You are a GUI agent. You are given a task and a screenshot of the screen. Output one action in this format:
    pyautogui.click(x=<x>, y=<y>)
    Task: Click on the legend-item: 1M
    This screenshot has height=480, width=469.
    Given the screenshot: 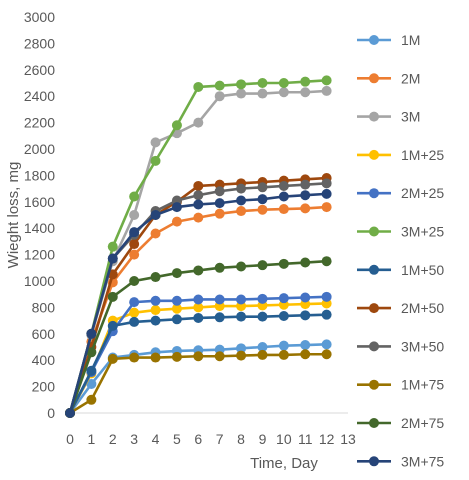 What is the action you would take?
    pyautogui.click(x=388, y=40)
    